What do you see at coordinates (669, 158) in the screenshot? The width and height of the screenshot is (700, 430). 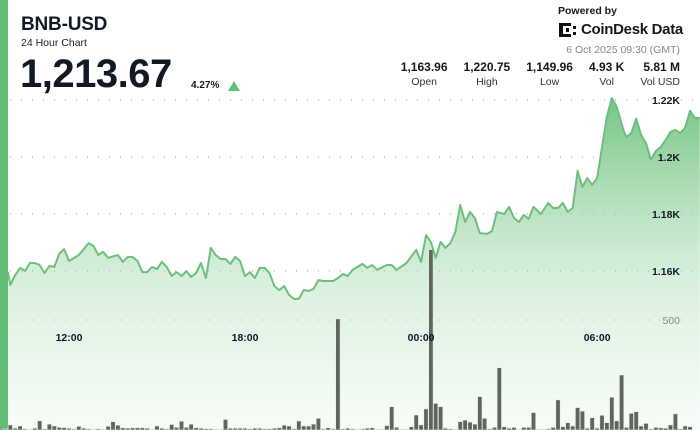 I see `y-tick-label: 1.2K` at bounding box center [669, 158].